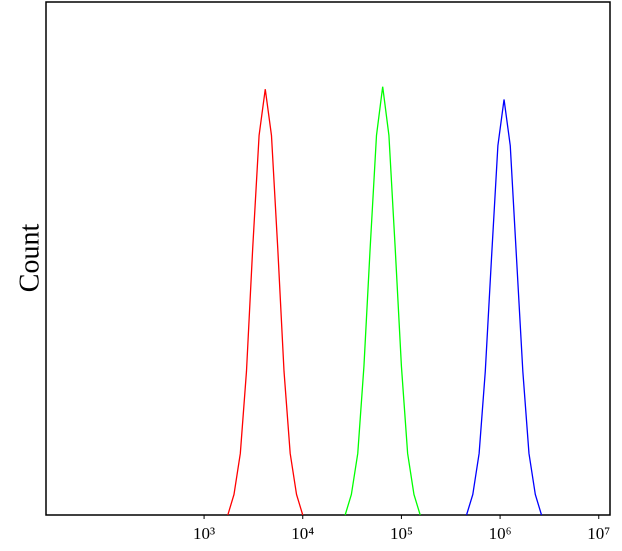 This screenshot has height=551, width=622. What do you see at coordinates (302, 533) in the screenshot?
I see `x-tick-label: 10⁴` at bounding box center [302, 533].